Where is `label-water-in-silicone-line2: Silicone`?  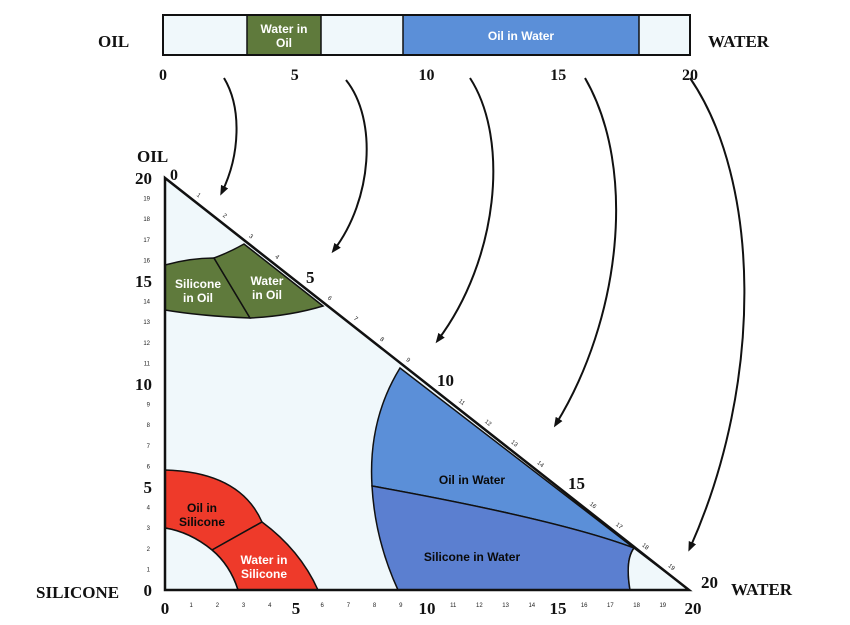
label-water-in-silicone-line2: Silicone is located at coordinates (264, 574).